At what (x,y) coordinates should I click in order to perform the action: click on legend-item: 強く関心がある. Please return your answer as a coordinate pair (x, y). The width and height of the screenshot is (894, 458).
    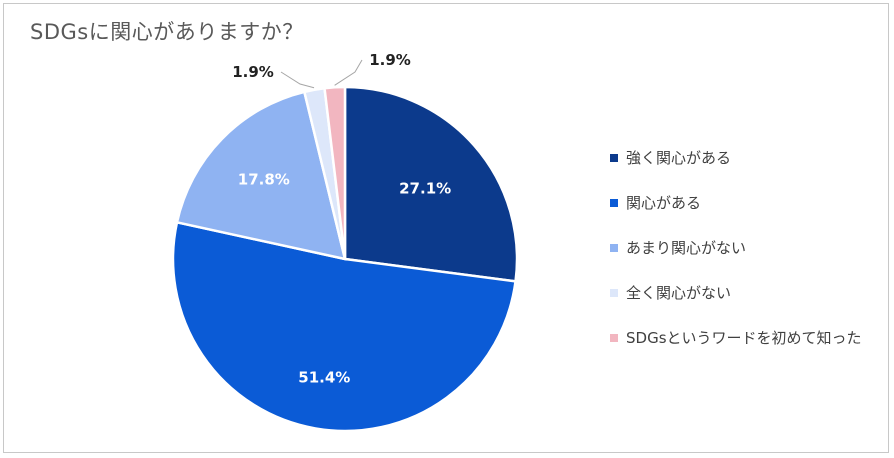
    Looking at the image, I should click on (745, 157).